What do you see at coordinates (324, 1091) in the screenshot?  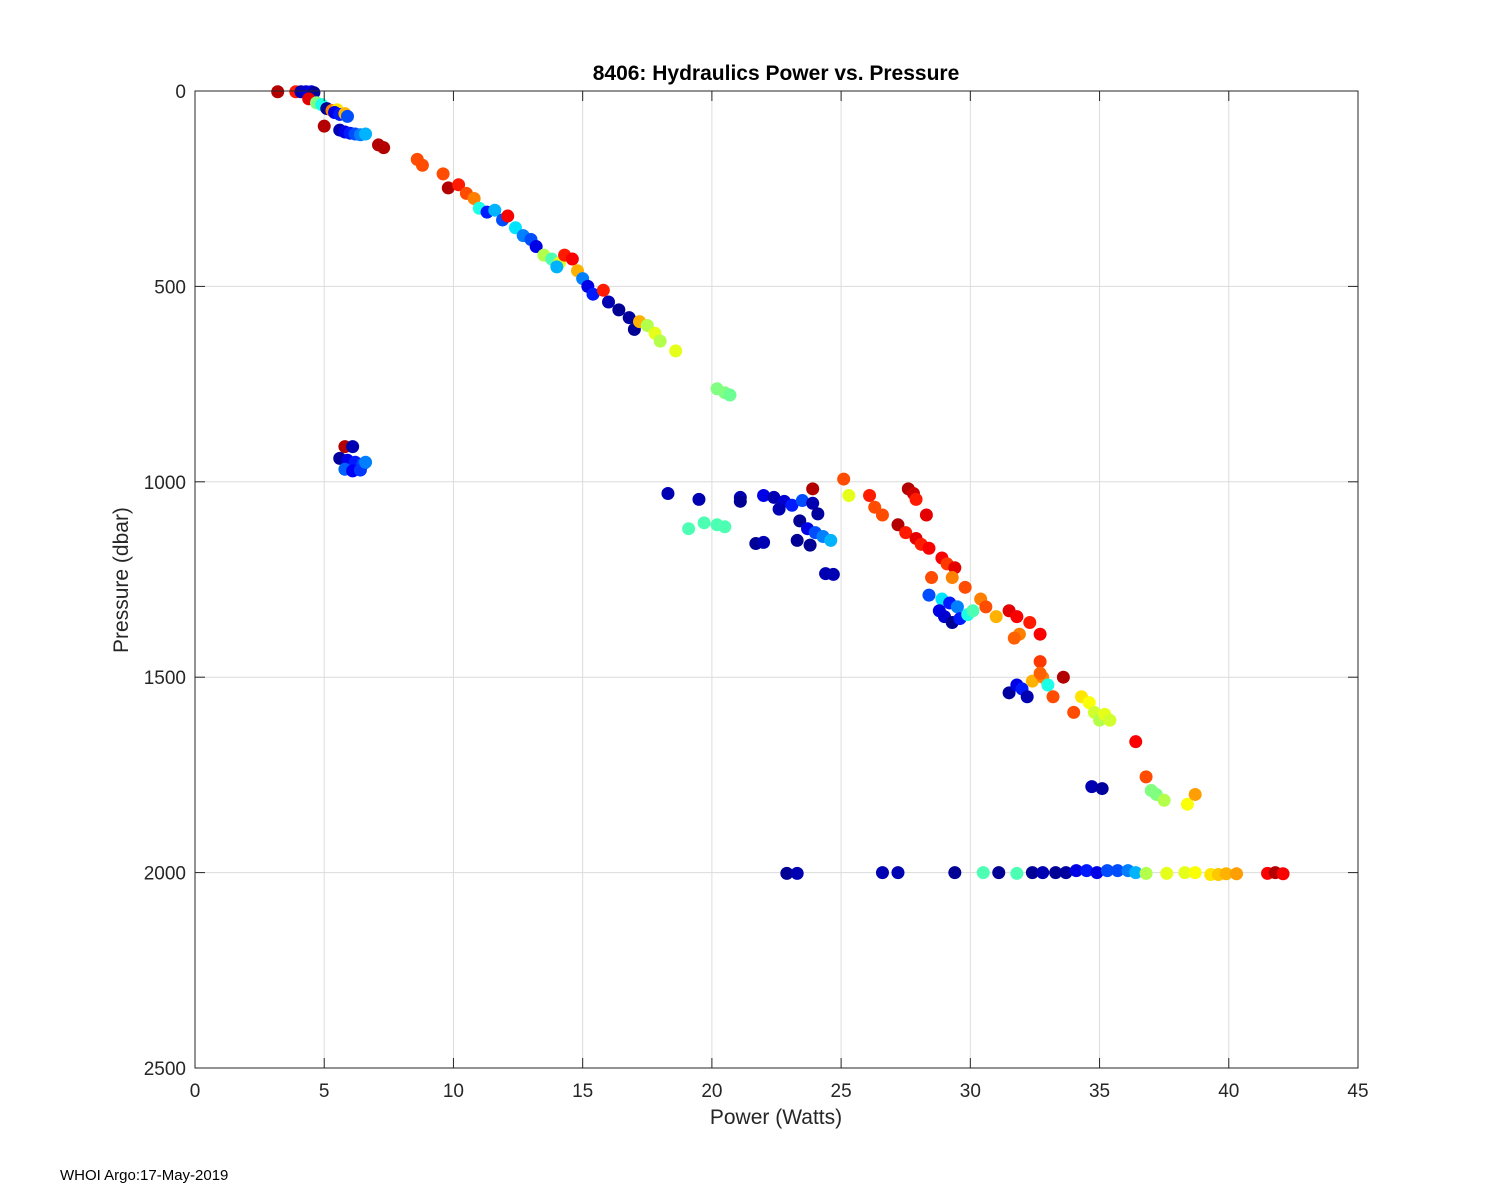 I see `x-tick-label: 5` at bounding box center [324, 1091].